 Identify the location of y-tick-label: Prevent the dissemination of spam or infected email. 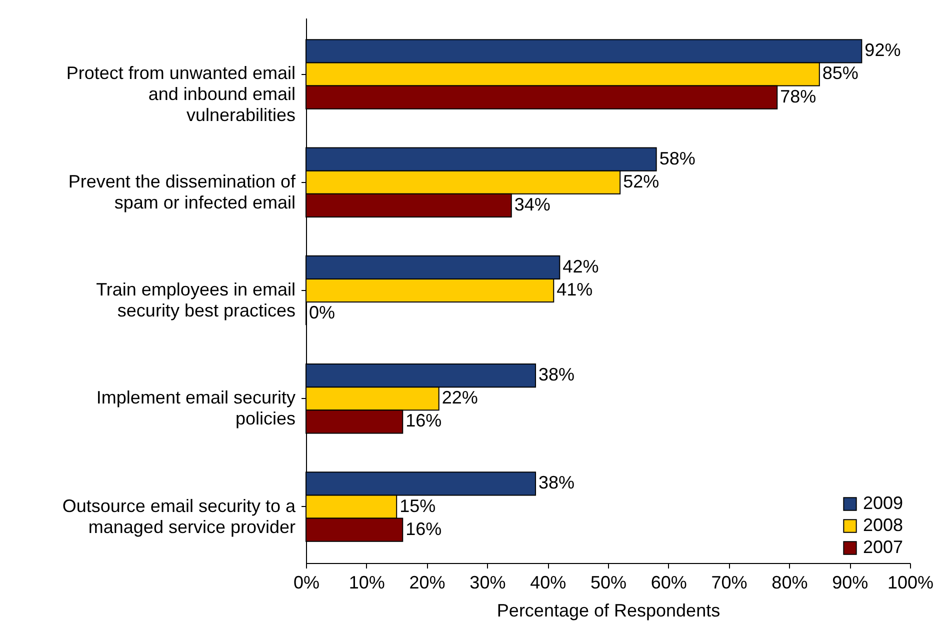
(182, 191).